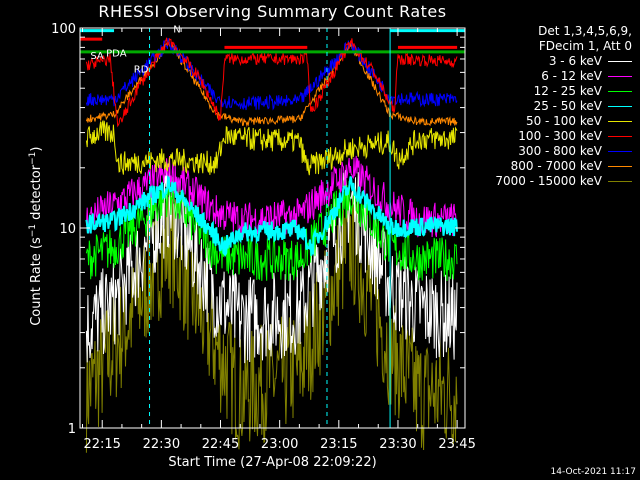 The height and width of the screenshot is (480, 640). I want to click on legend-label: 100 - 300 keV, so click(560, 136).